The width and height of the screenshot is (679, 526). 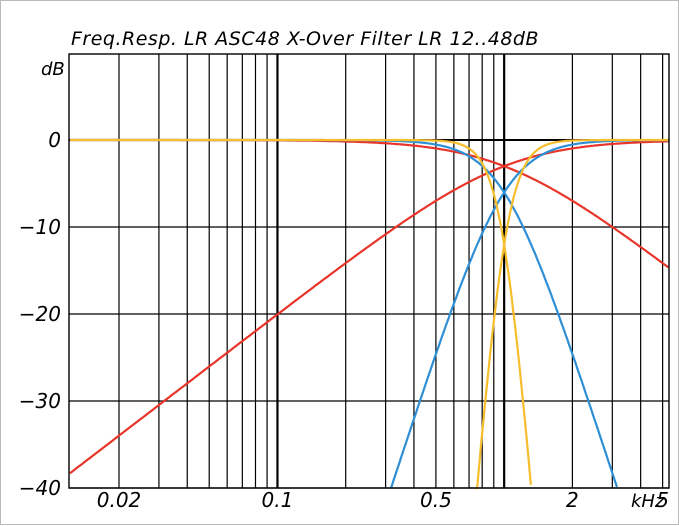 I want to click on x-tick-label: 0.1, so click(x=278, y=500).